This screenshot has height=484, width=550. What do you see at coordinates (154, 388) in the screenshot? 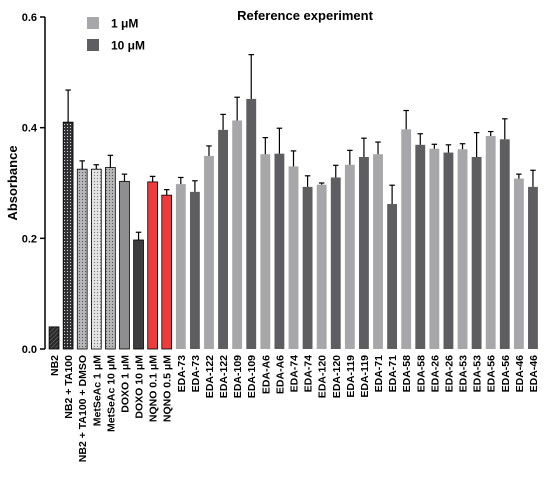
I see `x-tick-label: NQNO 0.1 μM` at bounding box center [154, 388].